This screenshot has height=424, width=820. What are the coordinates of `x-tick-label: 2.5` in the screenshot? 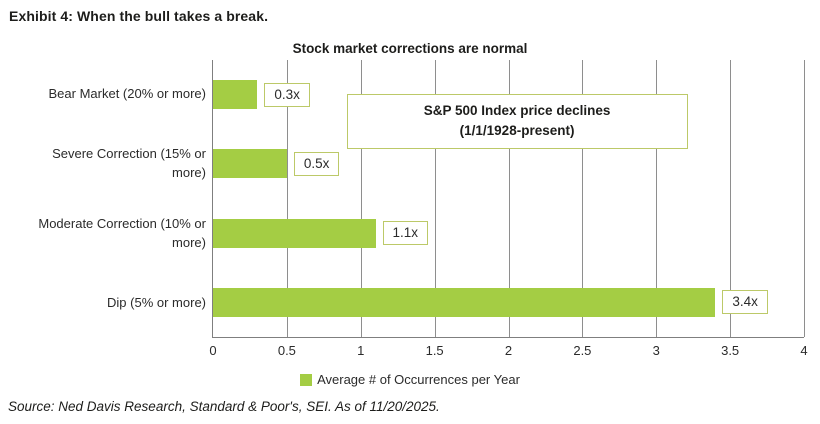 It's located at (582, 350).